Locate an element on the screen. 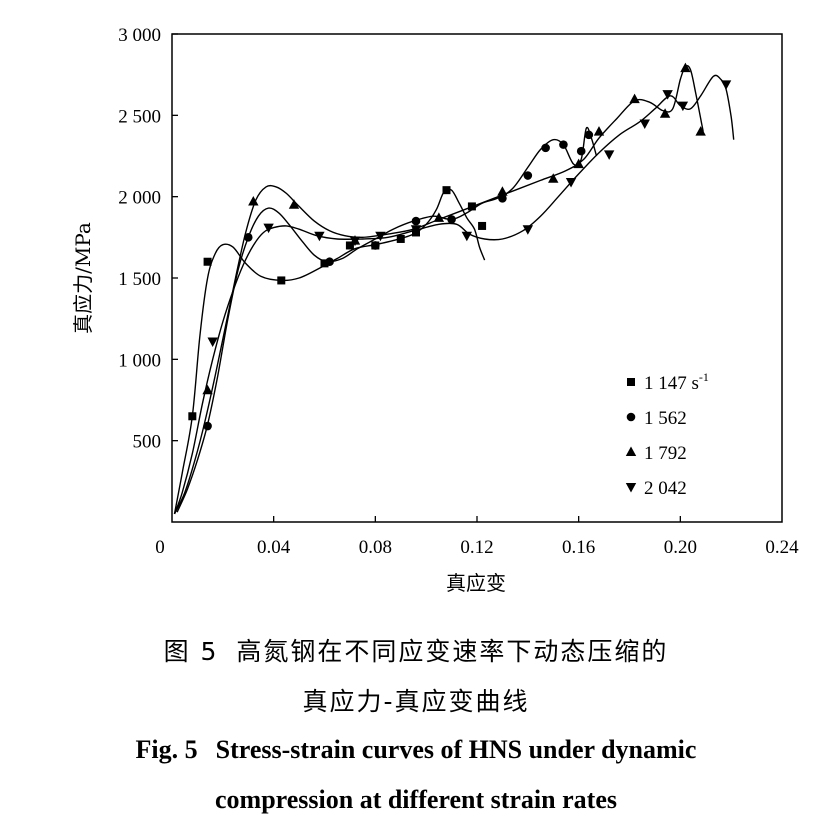  caption-en-title-2: compression at different strain rates is located at coordinates (416, 799).